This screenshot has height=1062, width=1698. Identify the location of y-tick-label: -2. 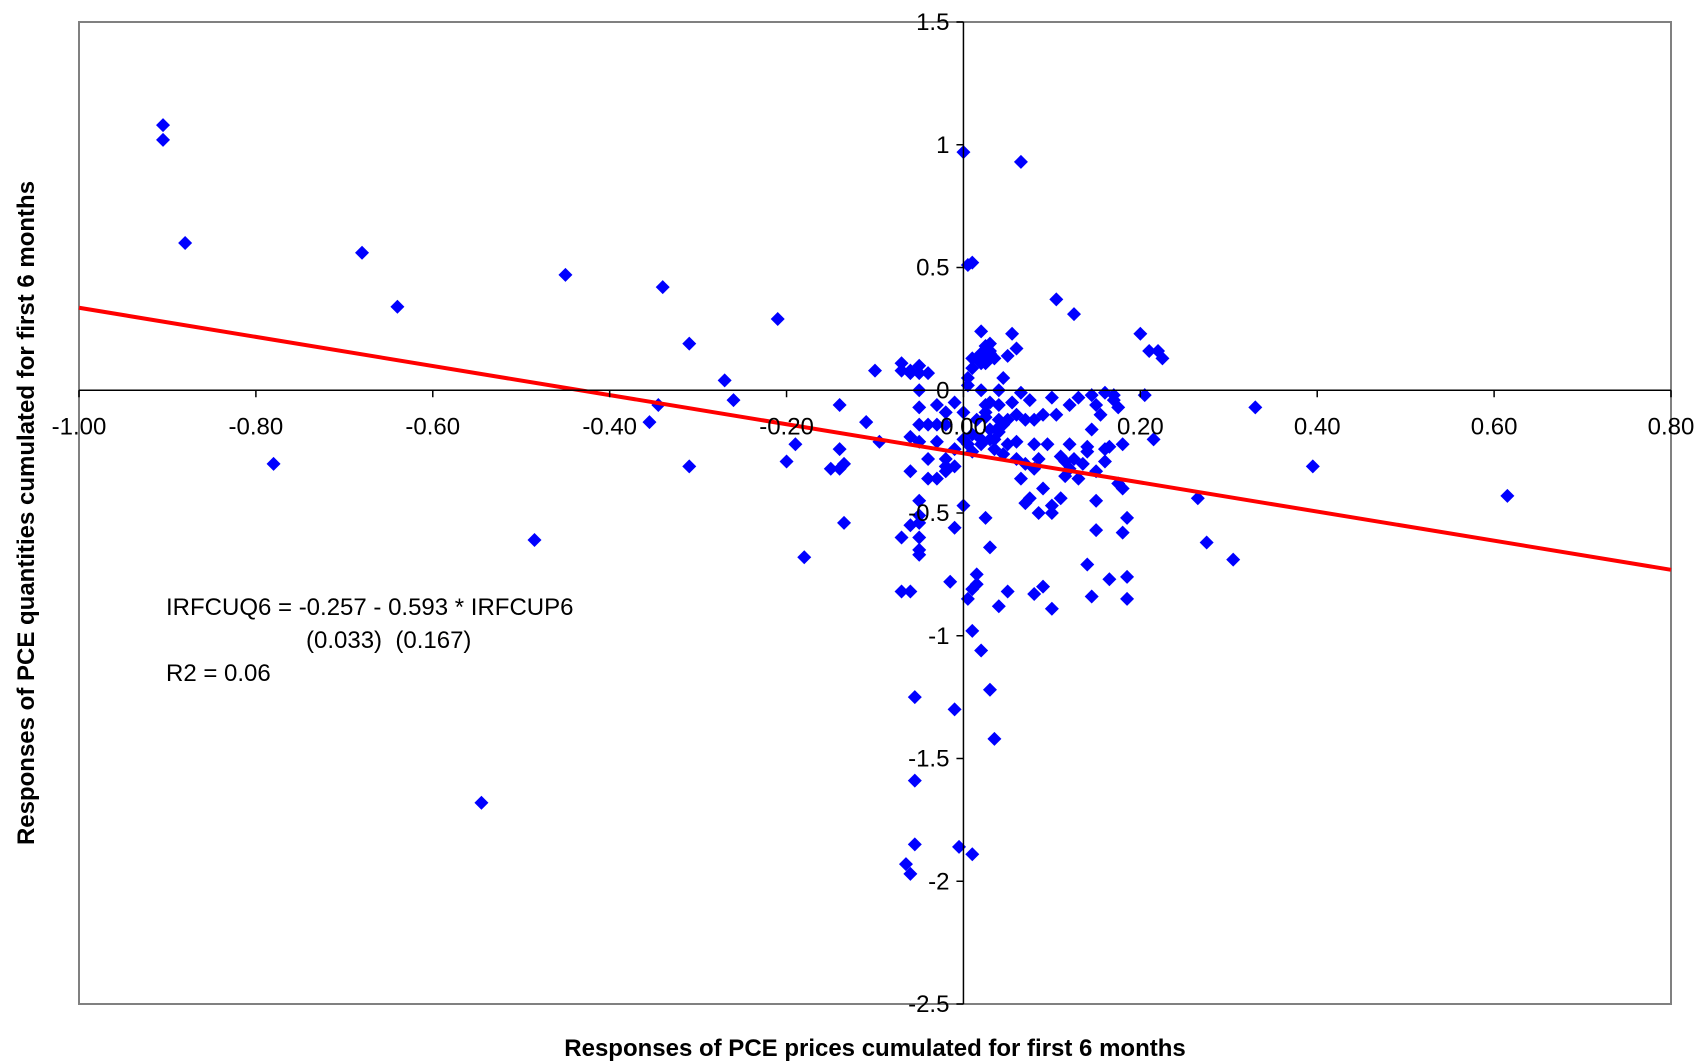
(938, 881).